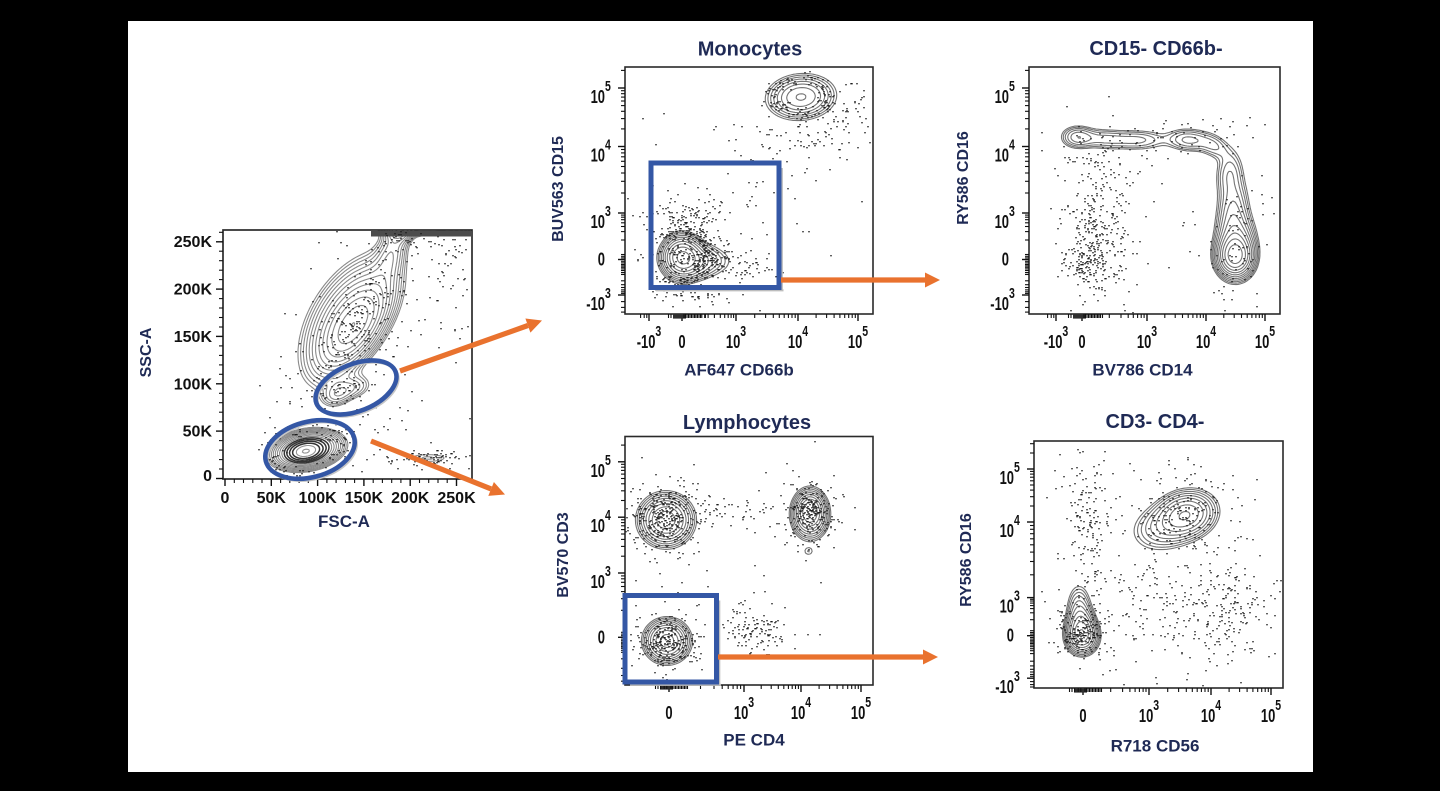 Image resolution: width=1440 pixels, height=791 pixels. Describe the element at coordinates (1155, 422) in the screenshot. I see `svg-text: CD3- CD4-` at that location.